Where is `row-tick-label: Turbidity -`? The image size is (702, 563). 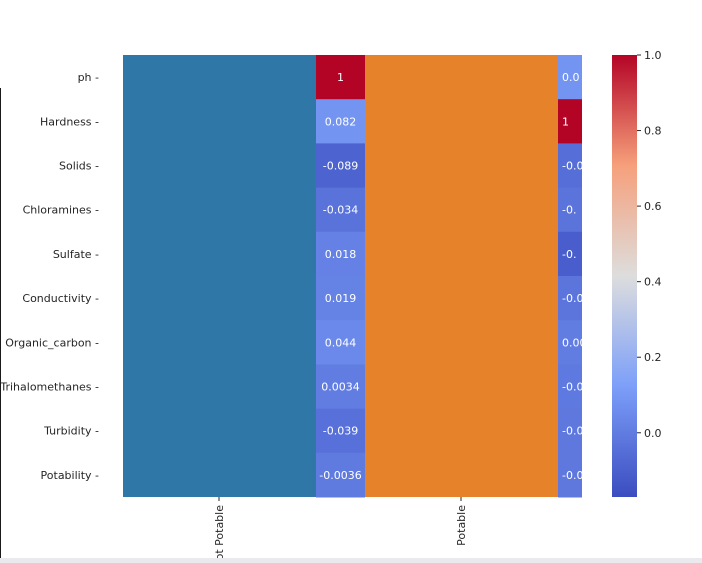 row-tick-label: Turbidity - is located at coordinates (71, 431).